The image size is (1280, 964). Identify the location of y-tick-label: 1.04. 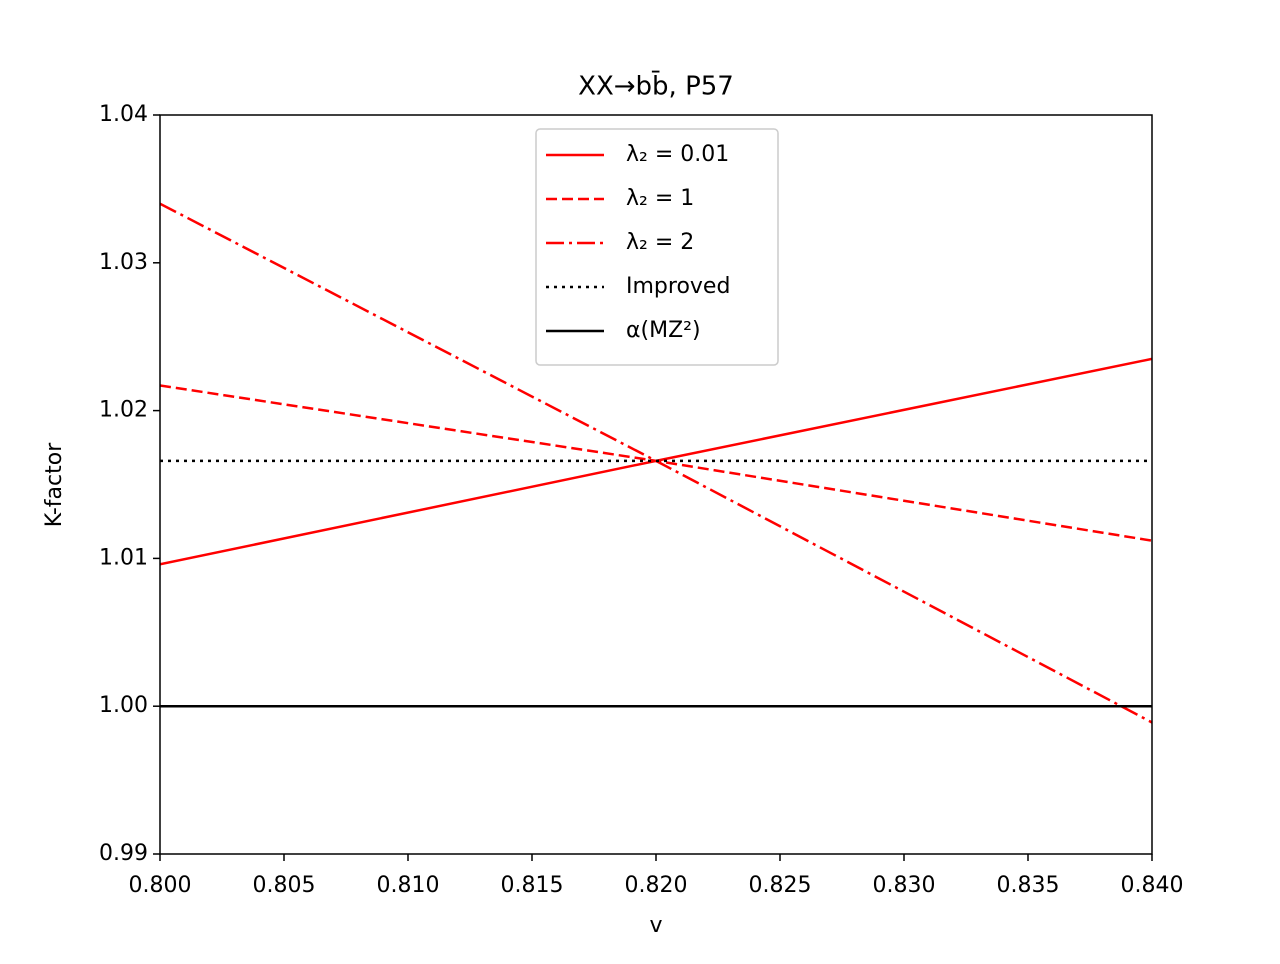
(123, 114).